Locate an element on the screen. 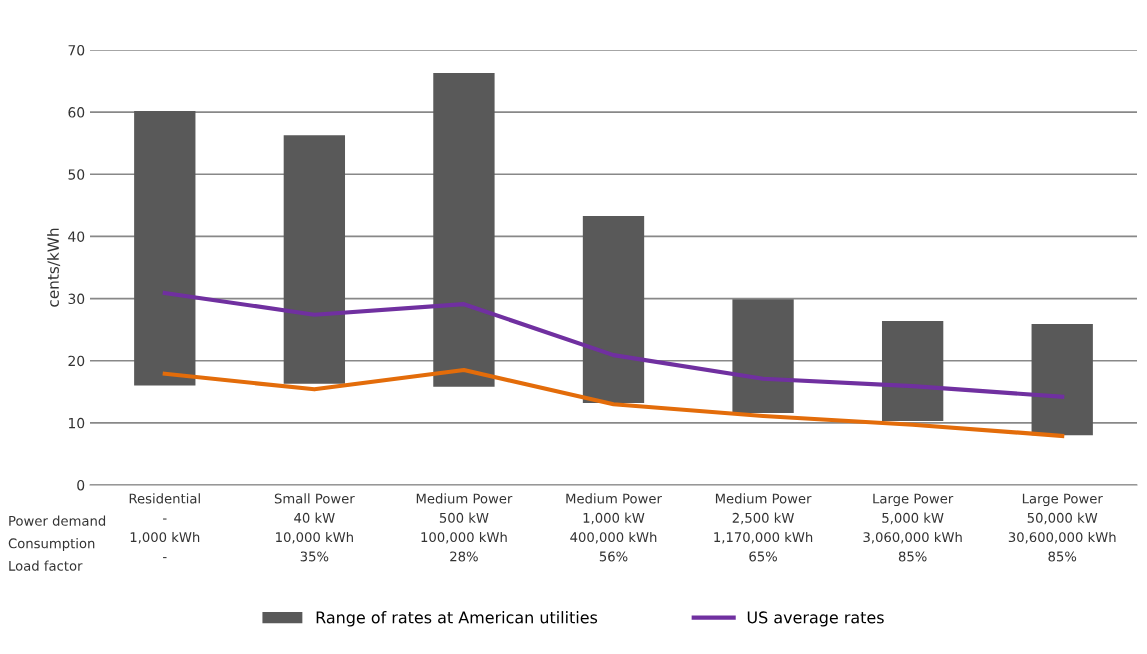  x-tick-label: Residential - 1,000 kWh - is located at coordinates (164, 526).